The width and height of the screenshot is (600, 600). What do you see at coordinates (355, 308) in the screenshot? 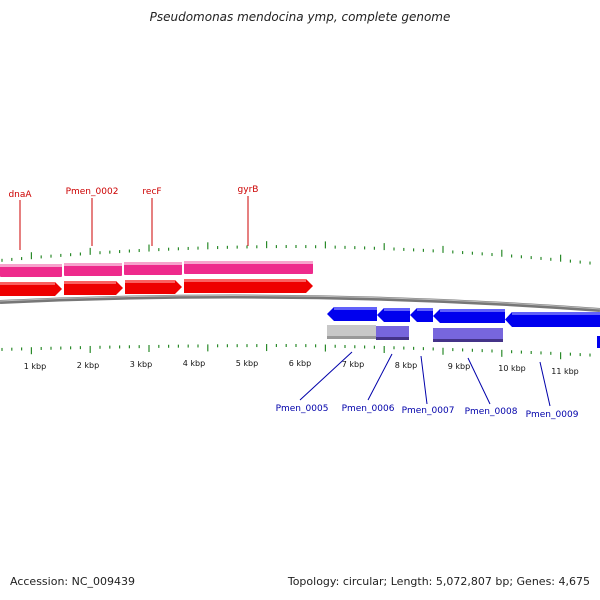
I see `gene-arrow-pmen0005-shine` at bounding box center [355, 308].